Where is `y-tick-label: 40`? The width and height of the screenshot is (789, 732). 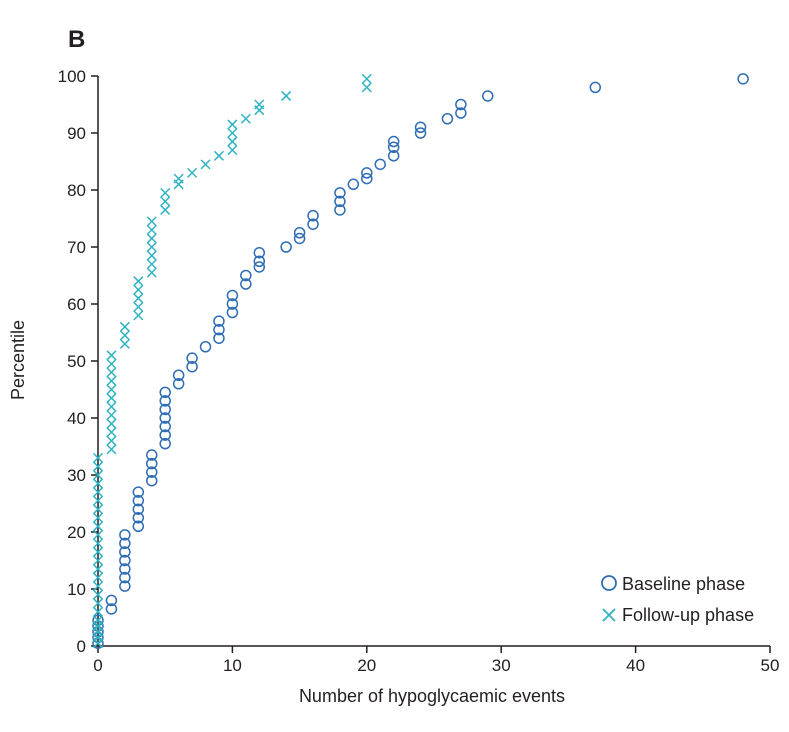
y-tick-label: 40 is located at coordinates (76, 418).